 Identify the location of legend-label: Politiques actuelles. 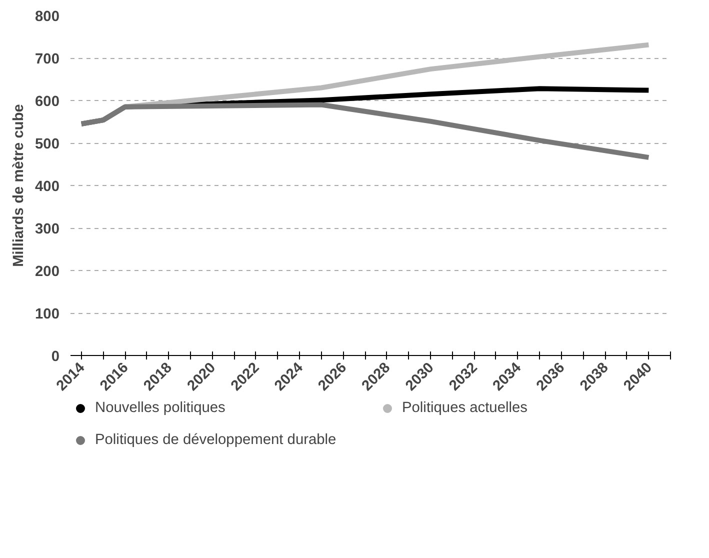
(465, 408).